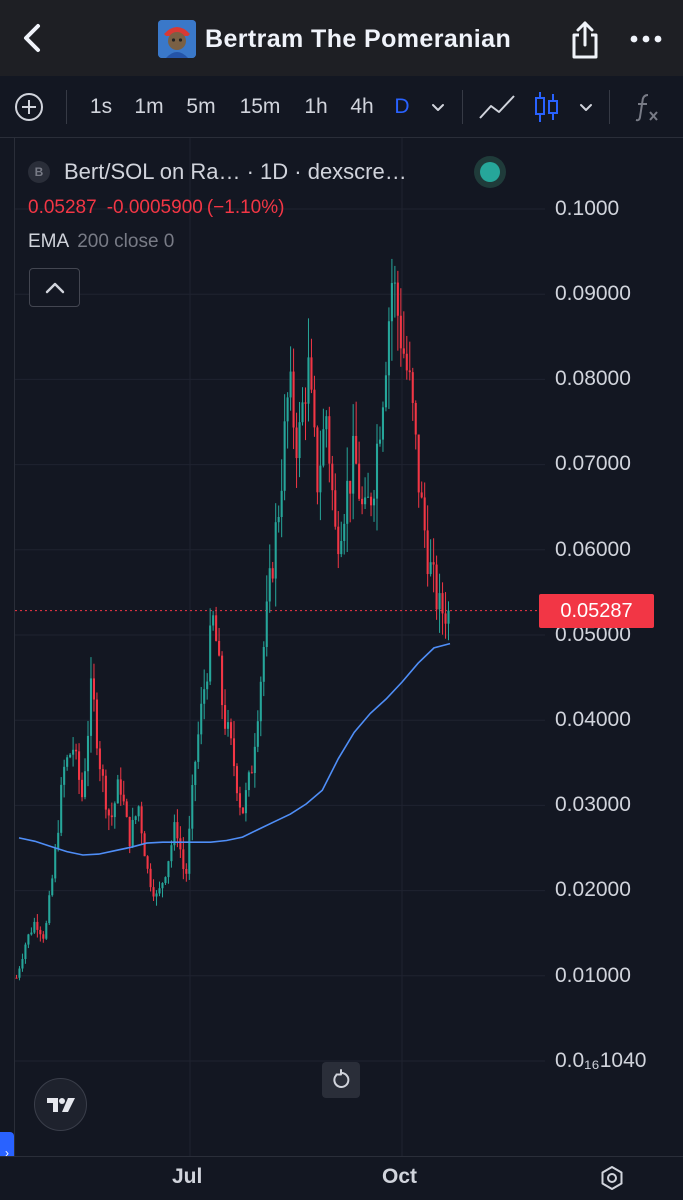  Describe the element at coordinates (586, 107) in the screenshot. I see `chart-type-dropdown` at that location.